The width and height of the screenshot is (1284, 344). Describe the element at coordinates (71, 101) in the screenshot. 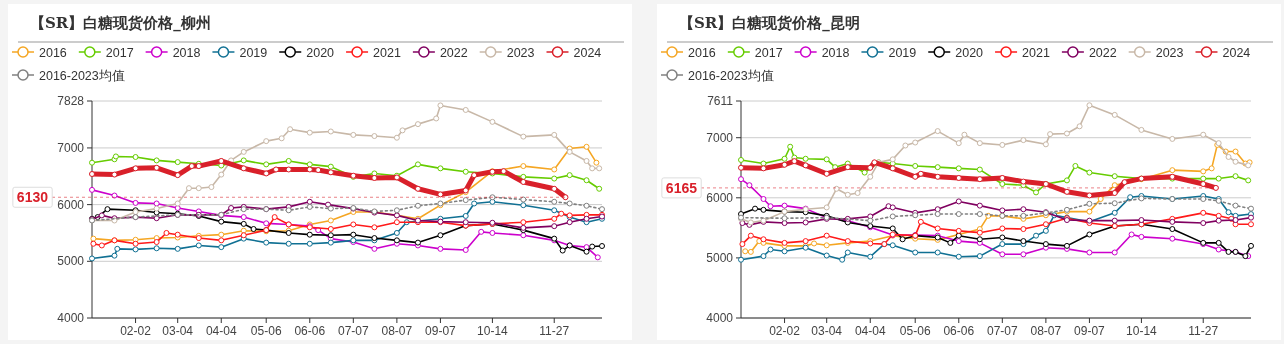

I see `y-tick-label: 7828` at that location.